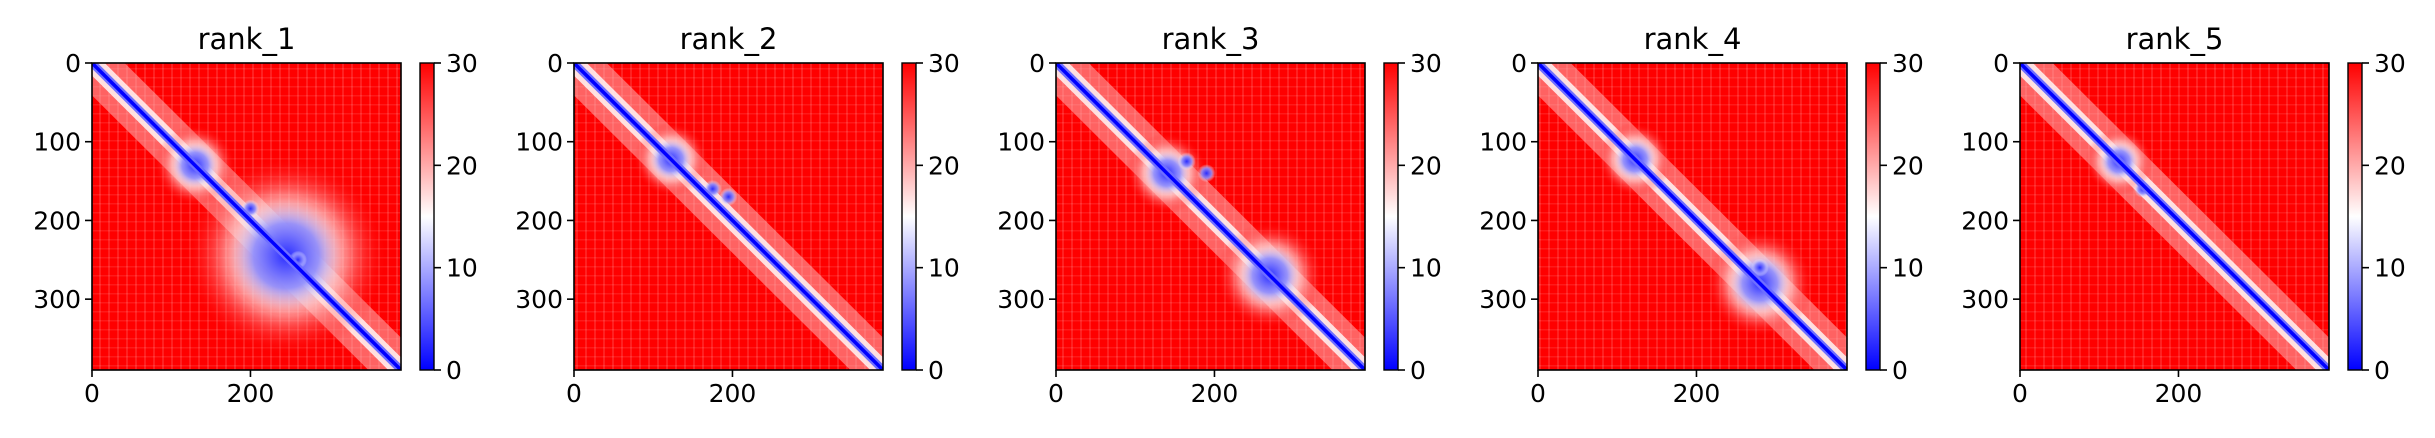 The image size is (2435, 438). Describe the element at coordinates (1211, 39) in the screenshot. I see `panel-title: rank_3` at that location.